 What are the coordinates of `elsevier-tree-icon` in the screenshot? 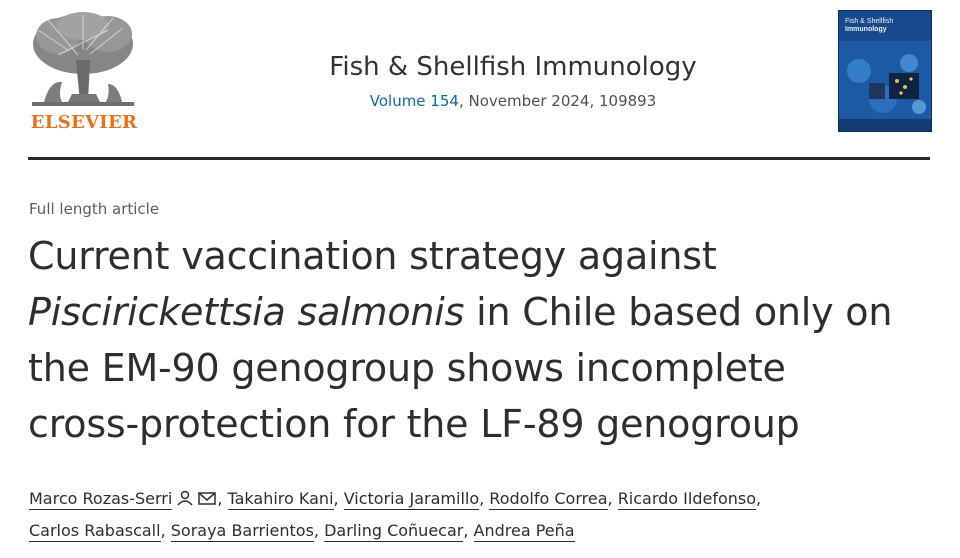 It's located at (83, 73).